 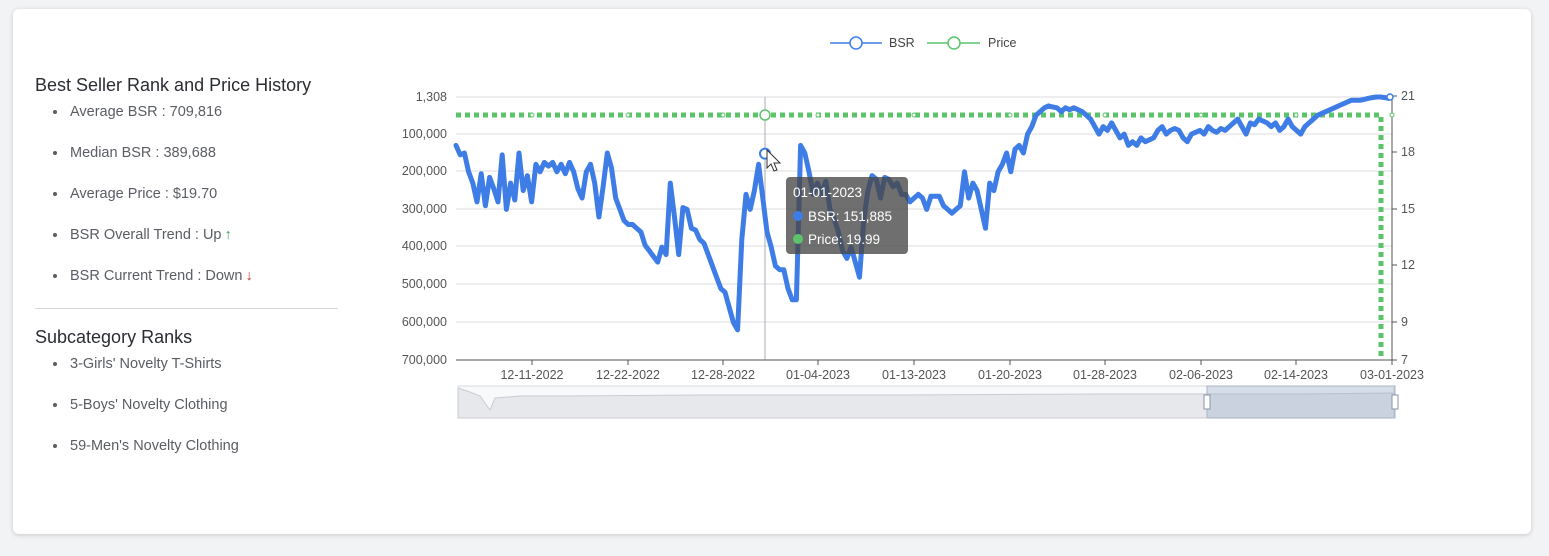 I want to click on tooltip-box, so click(x=847, y=215).